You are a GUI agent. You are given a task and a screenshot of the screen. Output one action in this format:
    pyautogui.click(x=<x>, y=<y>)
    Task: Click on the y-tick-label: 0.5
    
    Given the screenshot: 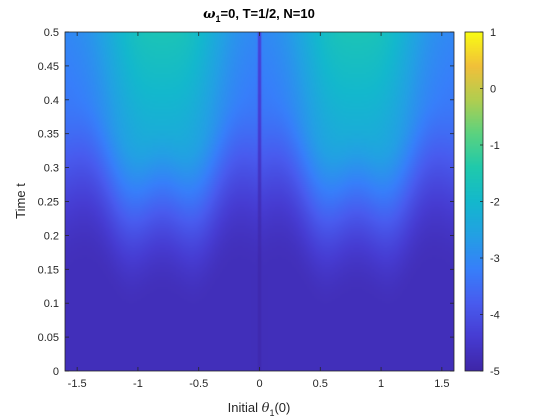 What is the action you would take?
    pyautogui.click(x=51, y=33)
    